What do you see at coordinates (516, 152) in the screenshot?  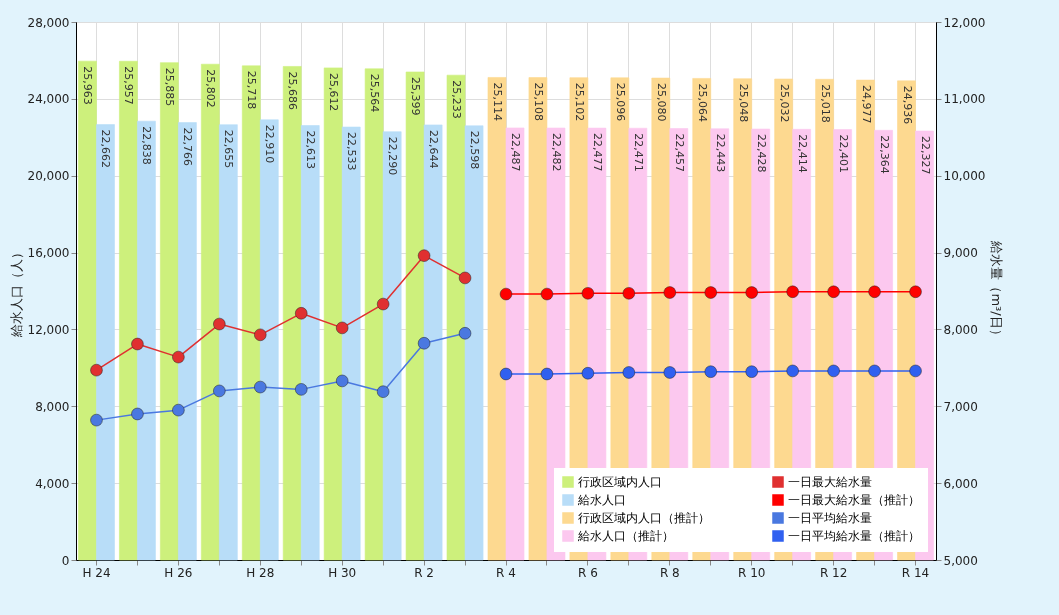 I see `data-label: 22,487` at bounding box center [516, 152].